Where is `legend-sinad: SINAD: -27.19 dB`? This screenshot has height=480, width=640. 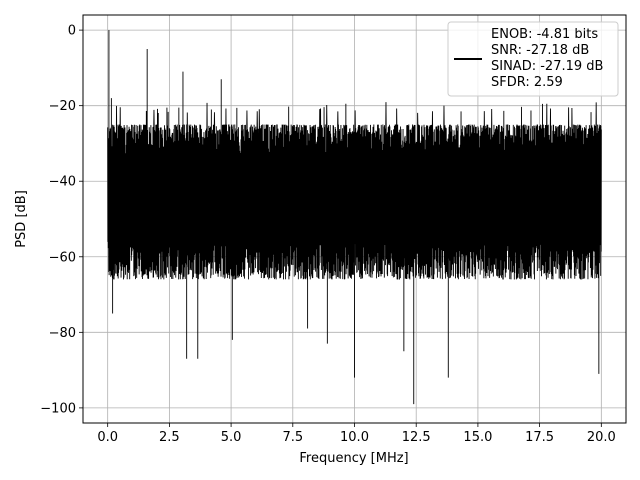 legend-sinad: SINAD: -27.19 dB is located at coordinates (547, 66).